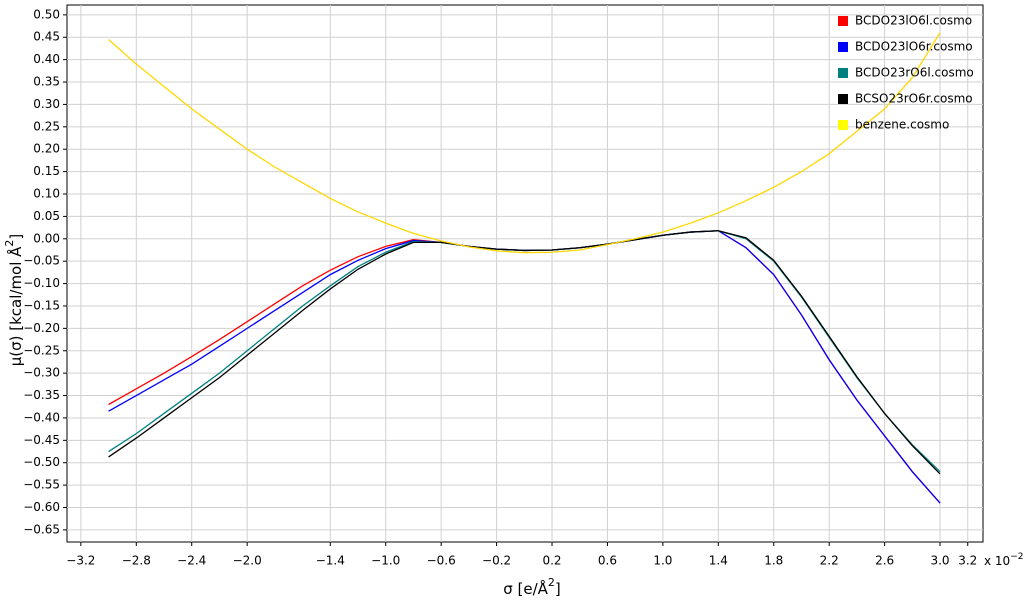  Describe the element at coordinates (41, 529) in the screenshot. I see `y-tick-label: −0.65` at that location.